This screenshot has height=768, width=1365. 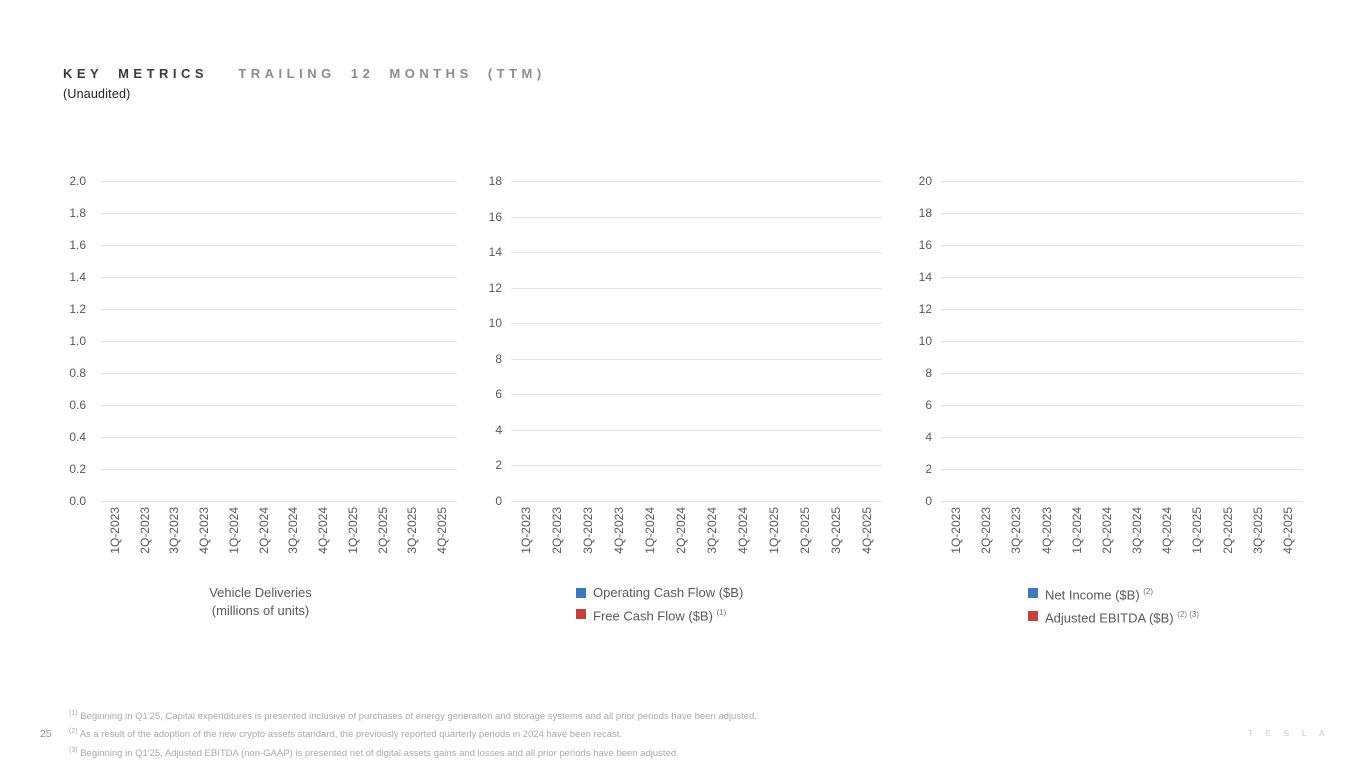 What do you see at coordinates (1148, 591) in the screenshot?
I see `legend-label-superscript: (2)` at bounding box center [1148, 591].